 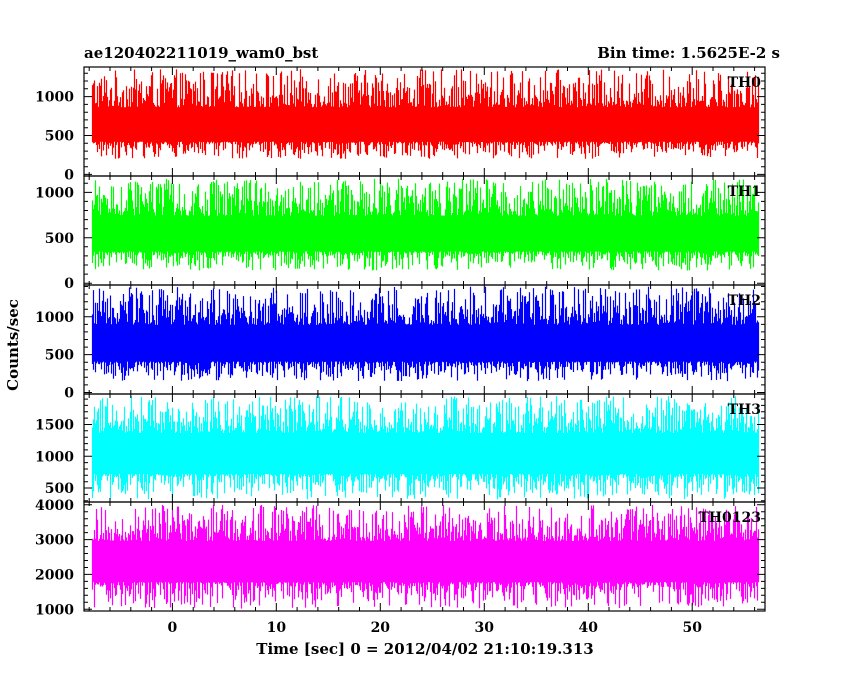 I want to click on series-line-th0123, so click(x=425, y=556).